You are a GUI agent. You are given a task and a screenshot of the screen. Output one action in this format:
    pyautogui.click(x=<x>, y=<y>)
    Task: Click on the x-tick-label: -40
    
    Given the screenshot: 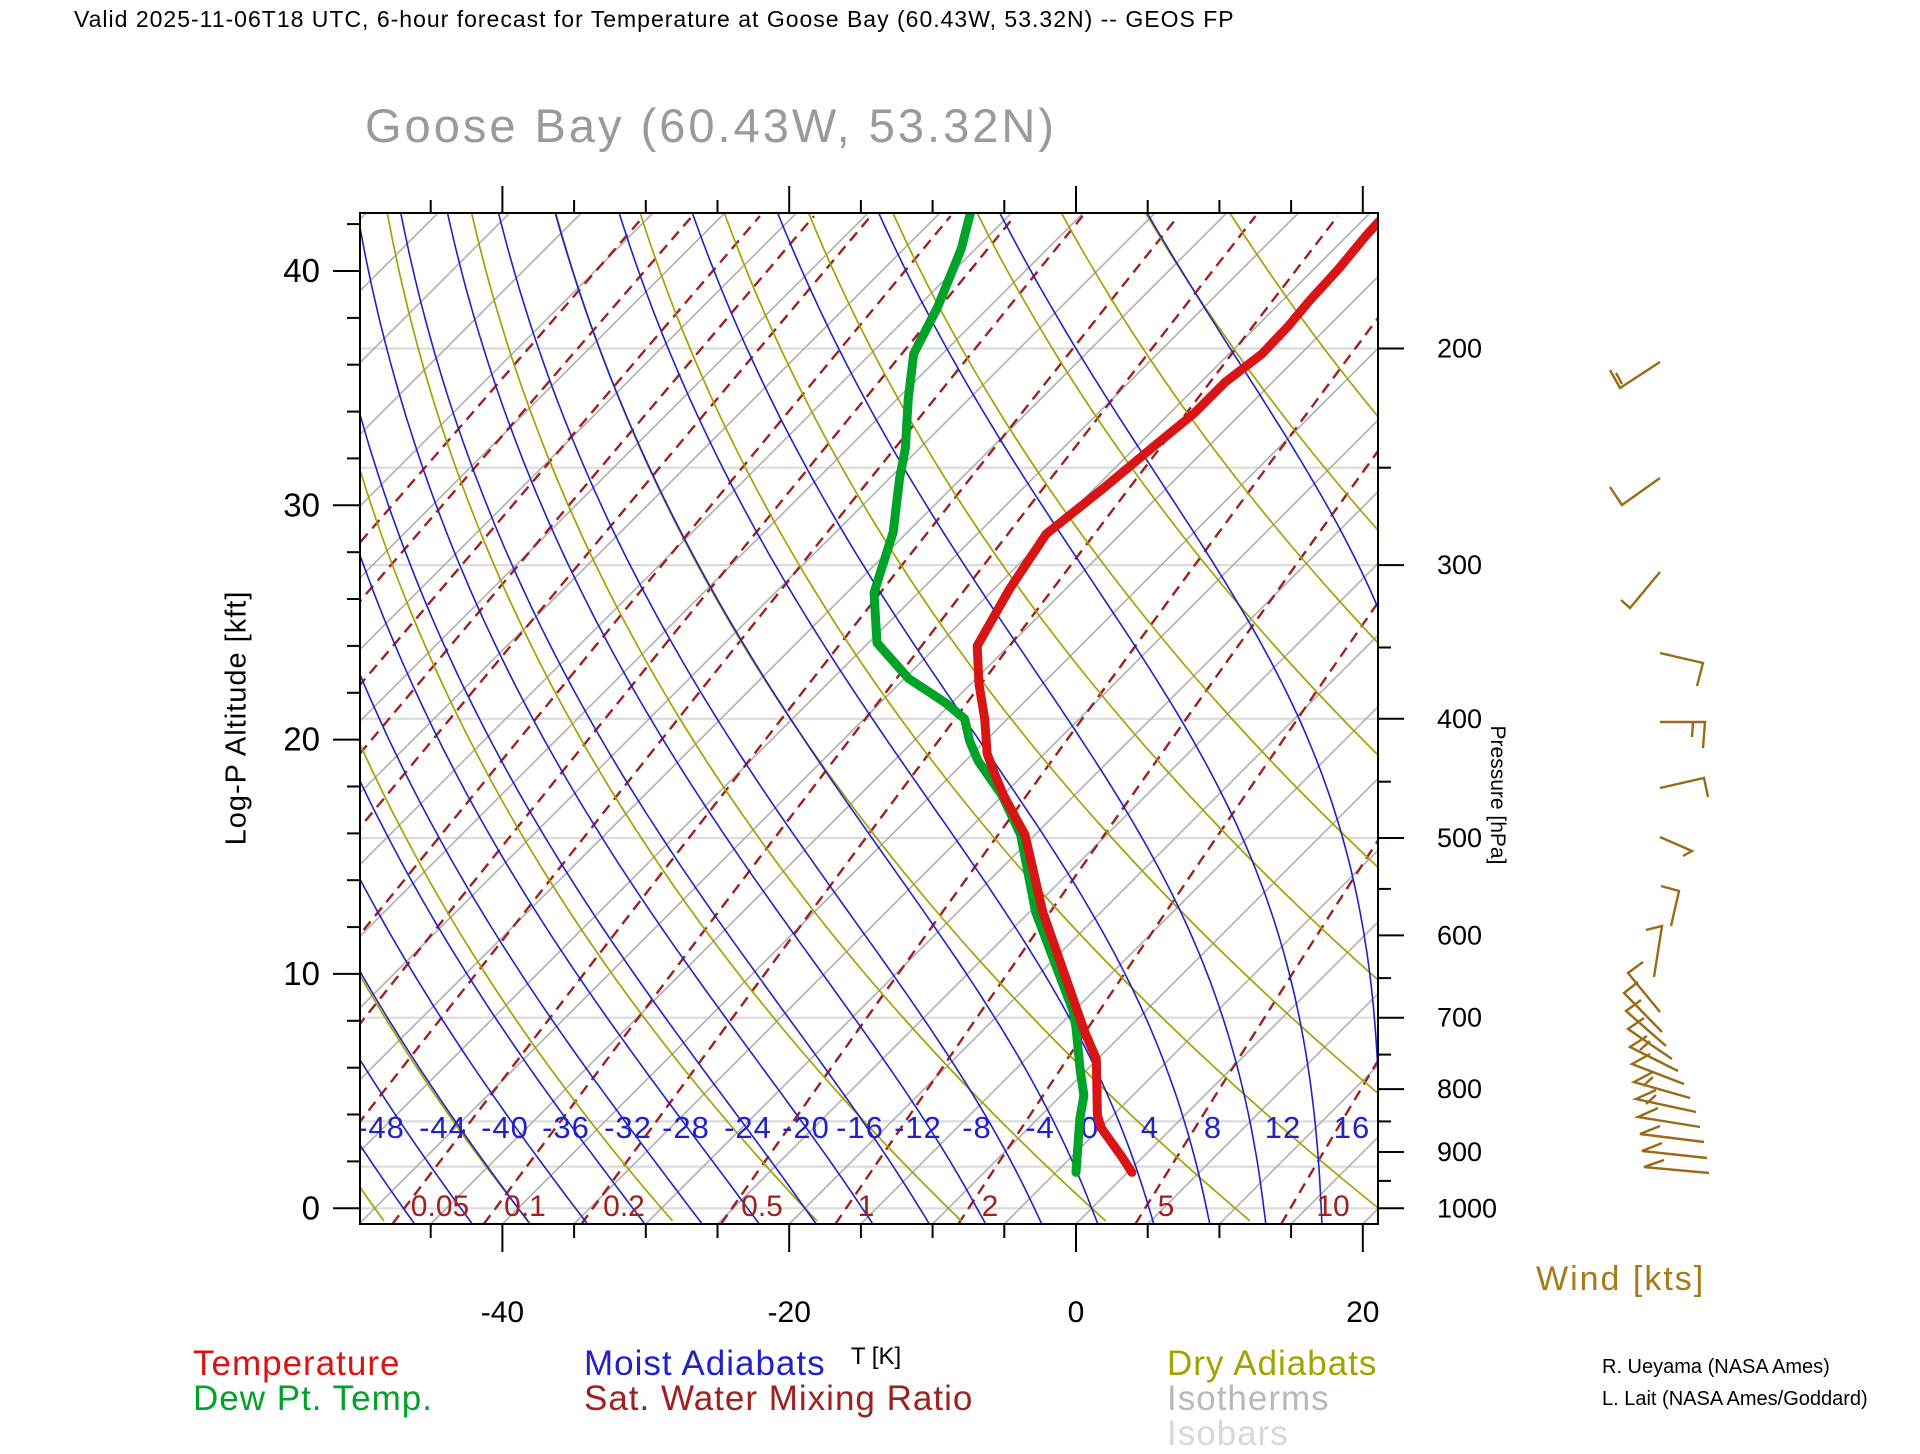 What is the action you would take?
    pyautogui.click(x=502, y=1312)
    